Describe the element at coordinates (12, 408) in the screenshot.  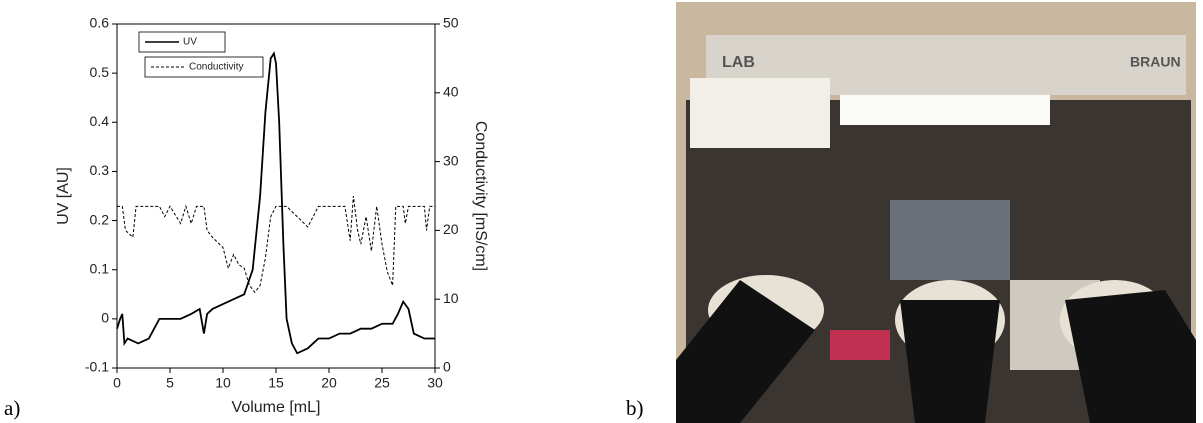
I see `panel-label: a)` at that location.